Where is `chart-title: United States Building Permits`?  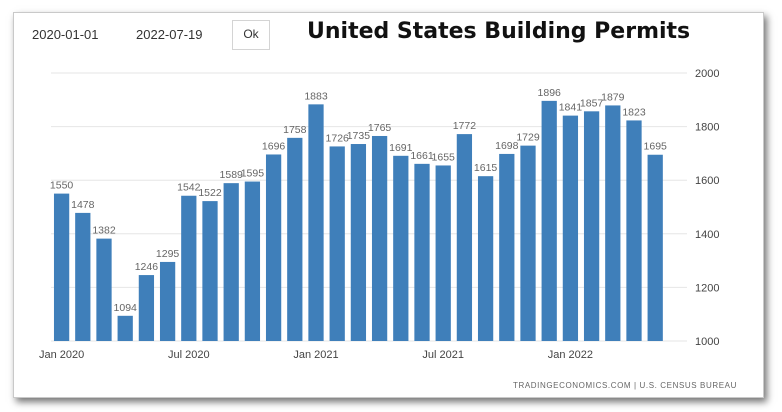
chart-title: United States Building Permits is located at coordinates (499, 31).